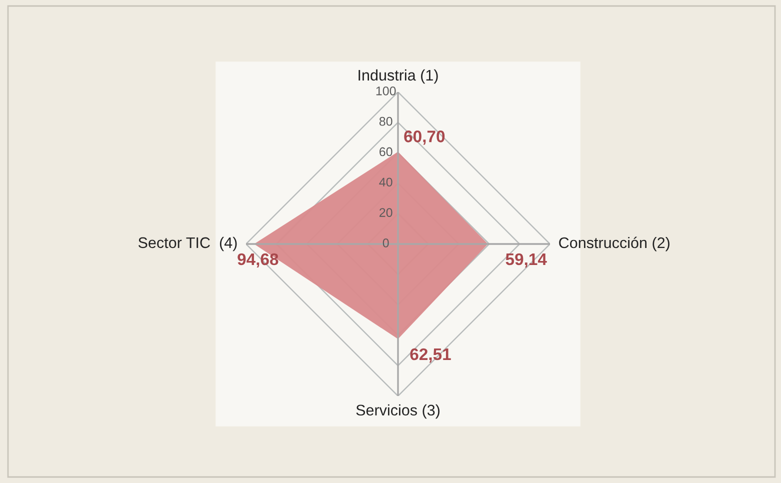  What do you see at coordinates (385, 121) in the screenshot?
I see `y-tick-label: 80` at bounding box center [385, 121].